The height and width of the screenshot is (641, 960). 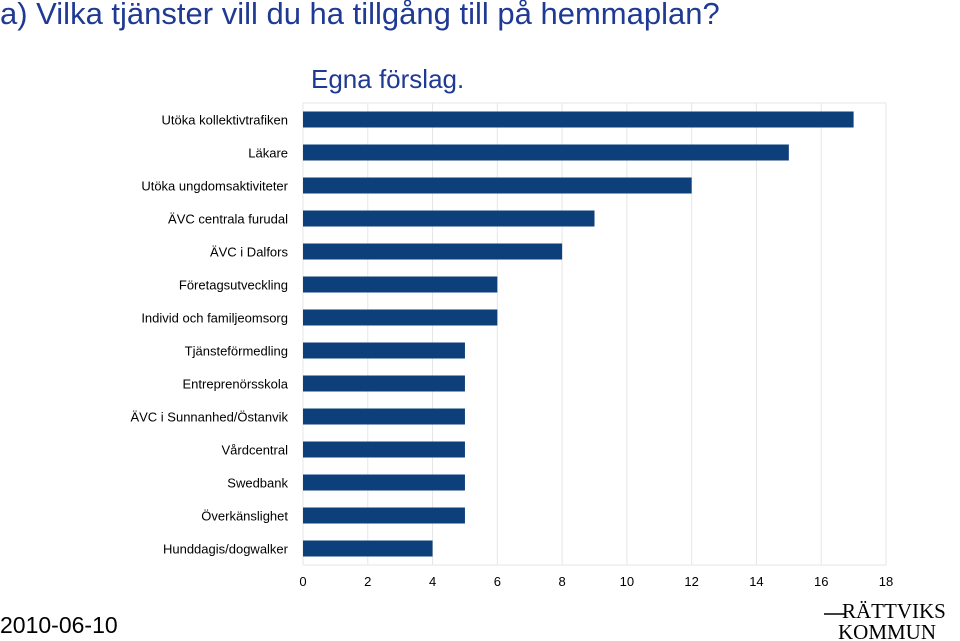 What do you see at coordinates (886, 581) in the screenshot?
I see `x-tick-label: 18` at bounding box center [886, 581].